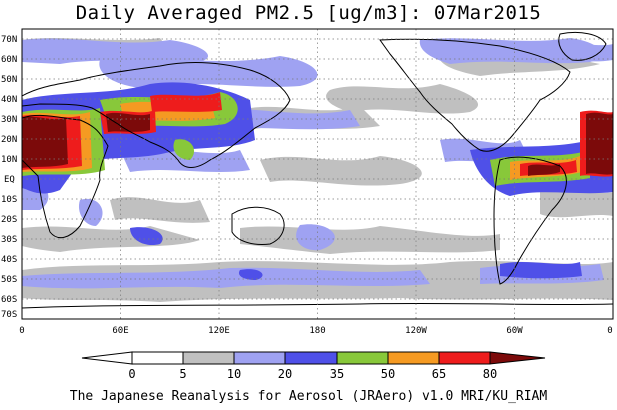 This screenshot has height=410, width=617. Describe the element at coordinates (514, 331) in the screenshot. I see `lon-label: 60W` at that location.